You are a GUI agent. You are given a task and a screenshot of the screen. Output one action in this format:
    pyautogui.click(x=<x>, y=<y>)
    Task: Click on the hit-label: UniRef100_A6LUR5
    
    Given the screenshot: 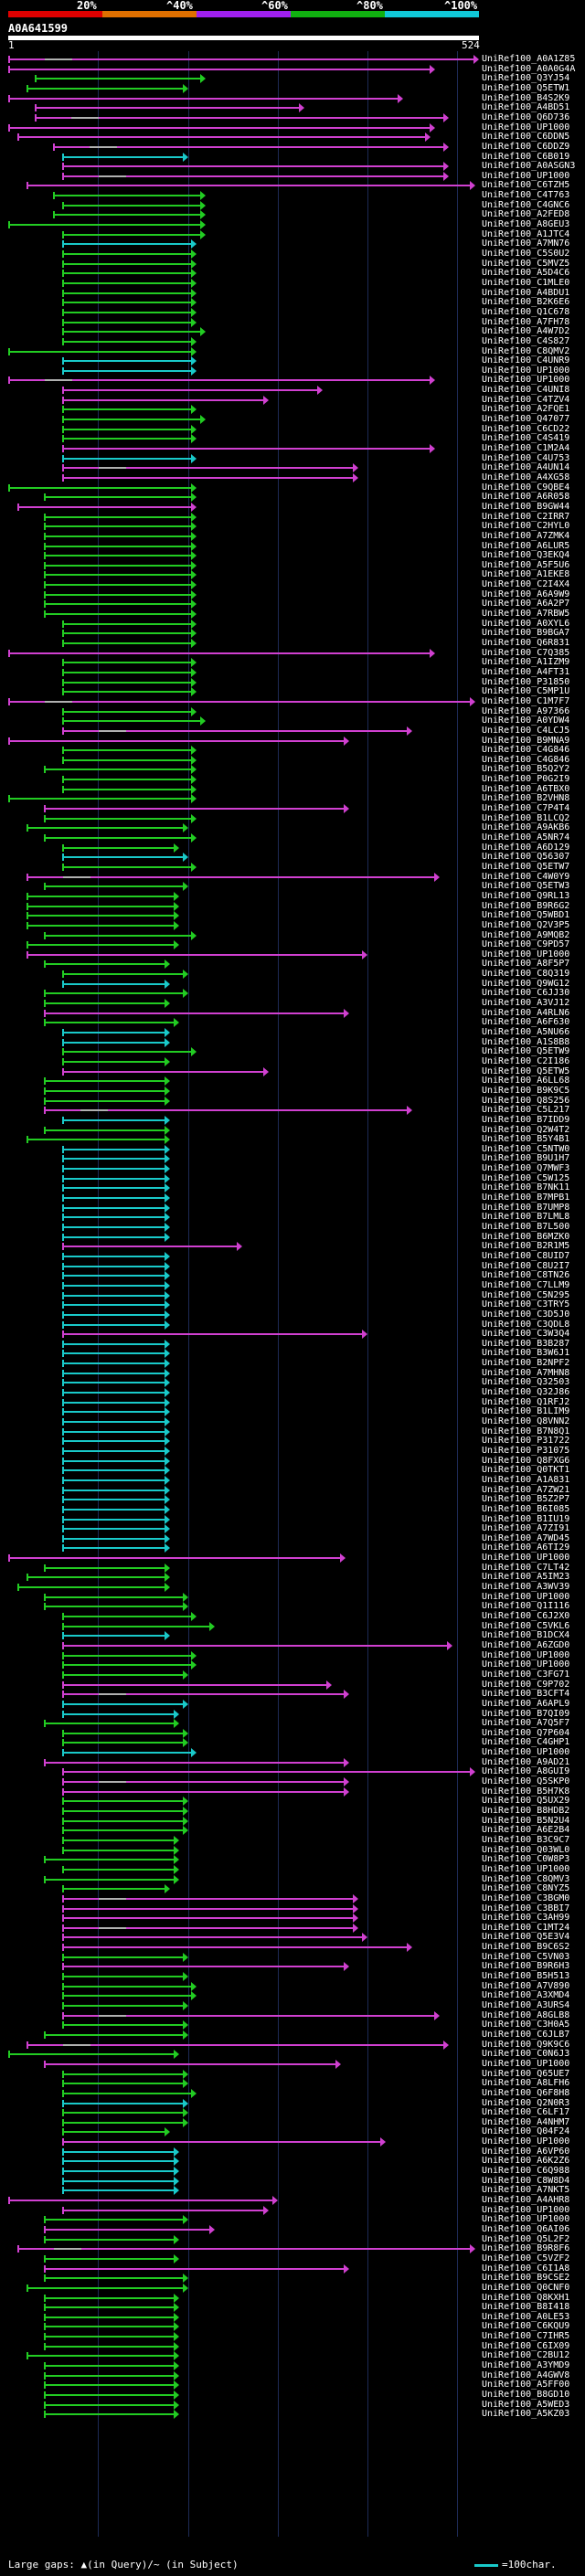 What is the action you would take?
    pyautogui.click(x=526, y=545)
    